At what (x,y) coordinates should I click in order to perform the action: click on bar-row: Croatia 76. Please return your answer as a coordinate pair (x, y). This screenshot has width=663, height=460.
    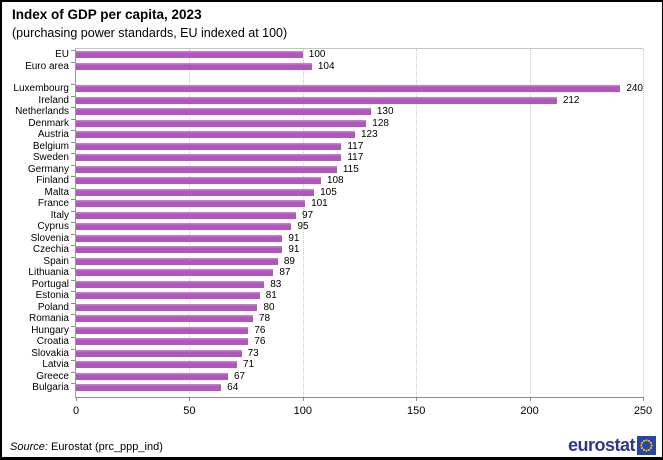
    Looking at the image, I should click on (340, 342).